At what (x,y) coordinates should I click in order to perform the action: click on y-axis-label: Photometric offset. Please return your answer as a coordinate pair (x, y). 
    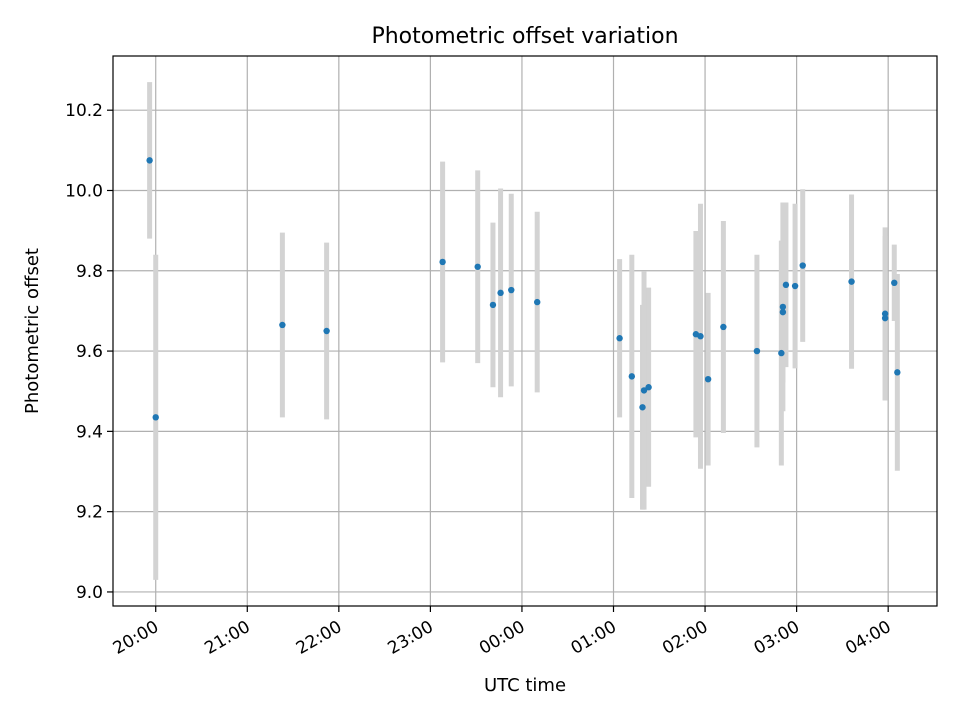
    Looking at the image, I should click on (32, 331).